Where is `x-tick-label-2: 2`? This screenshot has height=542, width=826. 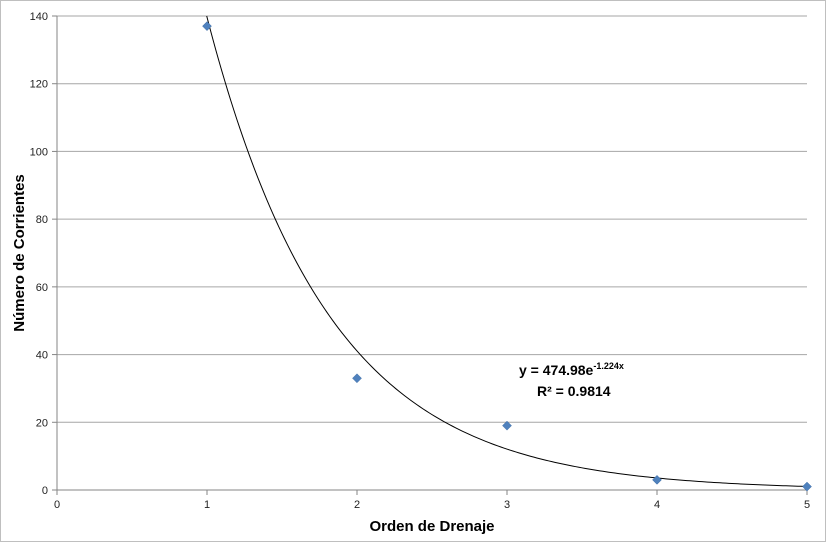 x-tick-label-2: 2 is located at coordinates (357, 505).